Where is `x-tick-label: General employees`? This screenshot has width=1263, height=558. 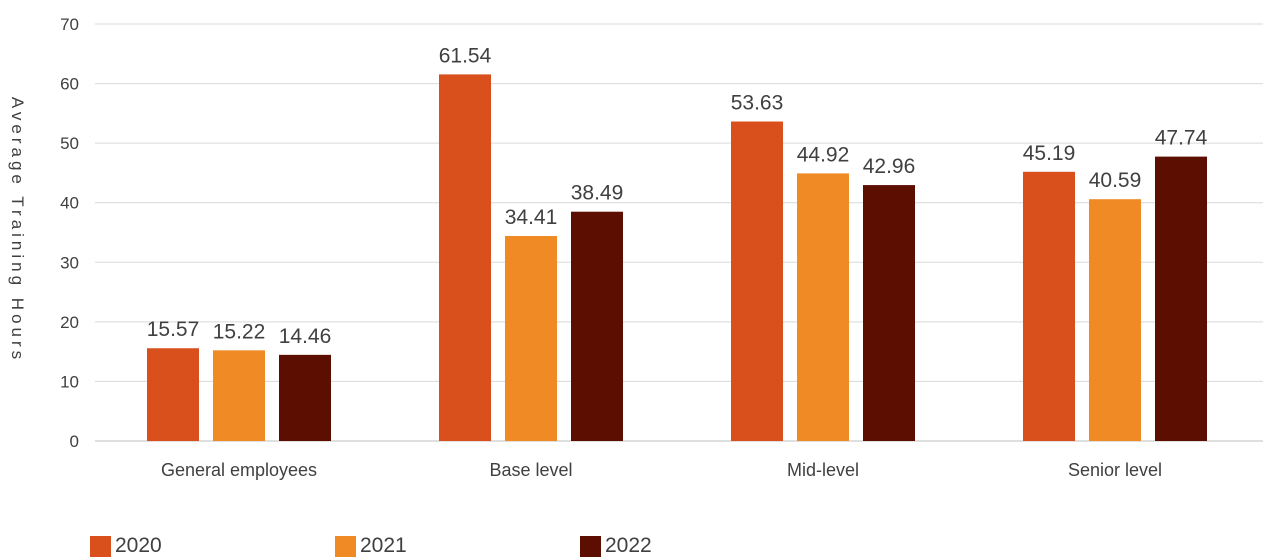 x-tick-label: General employees is located at coordinates (239, 470).